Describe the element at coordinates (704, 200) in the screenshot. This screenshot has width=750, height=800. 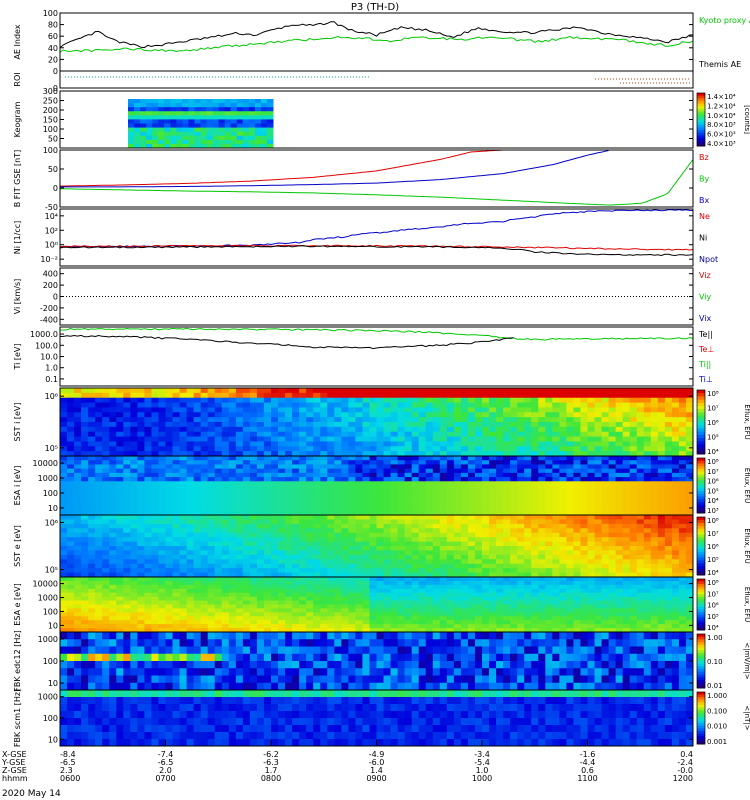
I see `legend-entry: Bx` at that location.